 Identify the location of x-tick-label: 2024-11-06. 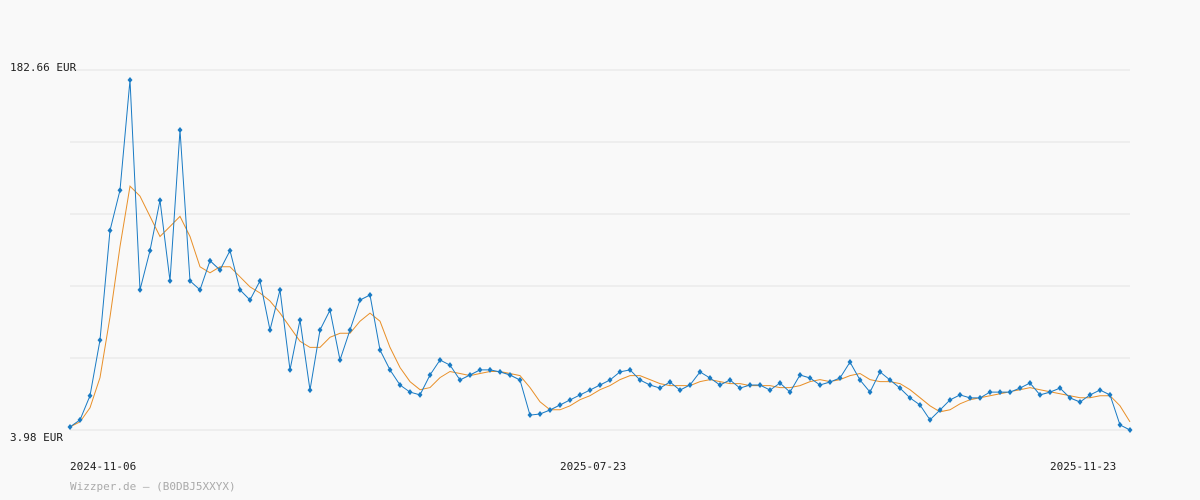
(103, 466).